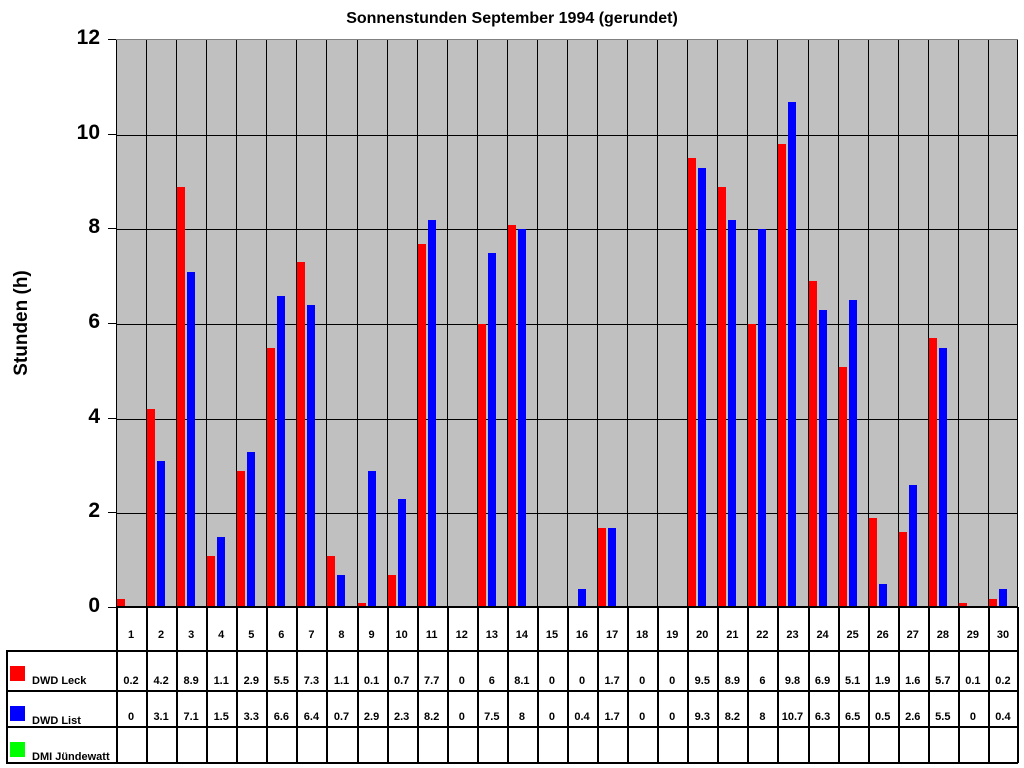 Image resolution: width=1024 pixels, height=768 pixels. Describe the element at coordinates (191, 717) in the screenshot. I see `table-cell: 7.1` at that location.